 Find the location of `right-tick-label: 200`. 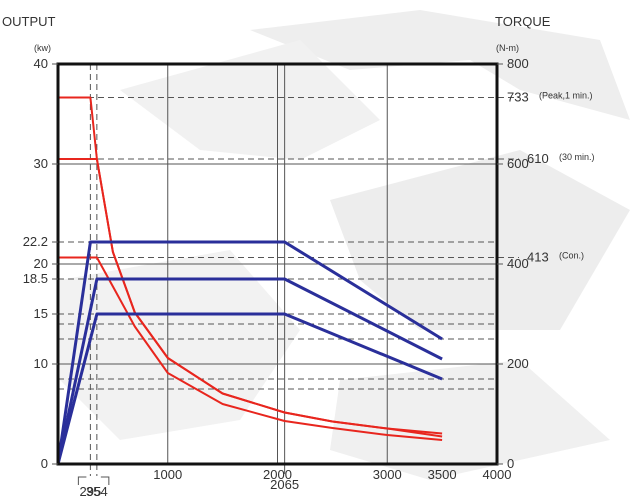

right-tick-label: 200 is located at coordinates (518, 363).